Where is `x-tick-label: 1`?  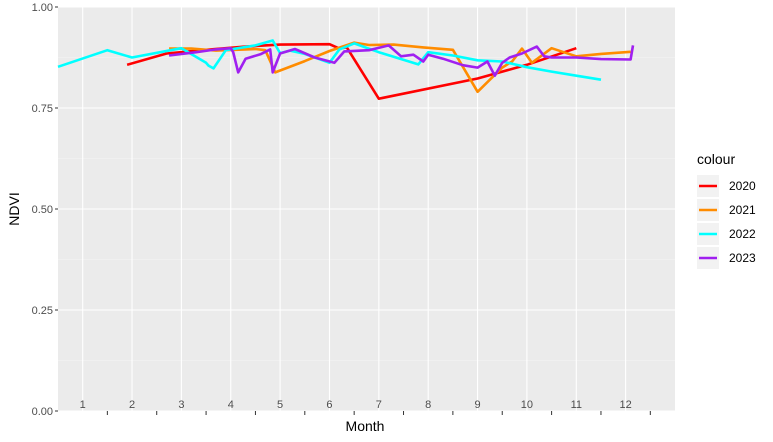 x-tick-label: 1 is located at coordinates (83, 405).